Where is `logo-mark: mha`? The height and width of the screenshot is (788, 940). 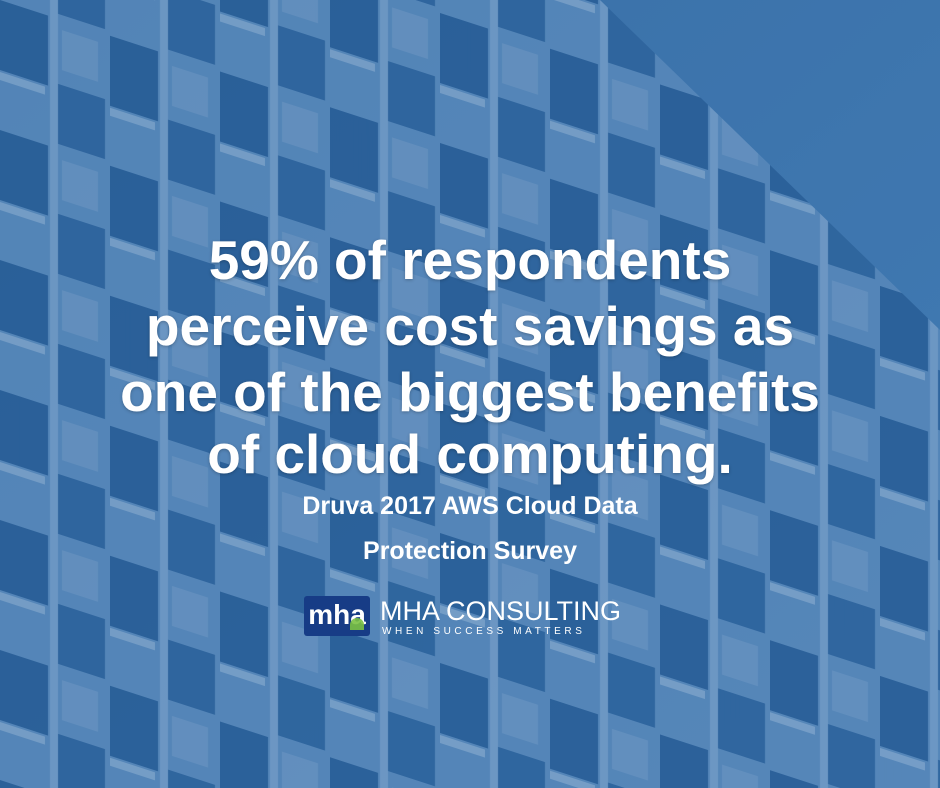 logo-mark: mha is located at coordinates (337, 616).